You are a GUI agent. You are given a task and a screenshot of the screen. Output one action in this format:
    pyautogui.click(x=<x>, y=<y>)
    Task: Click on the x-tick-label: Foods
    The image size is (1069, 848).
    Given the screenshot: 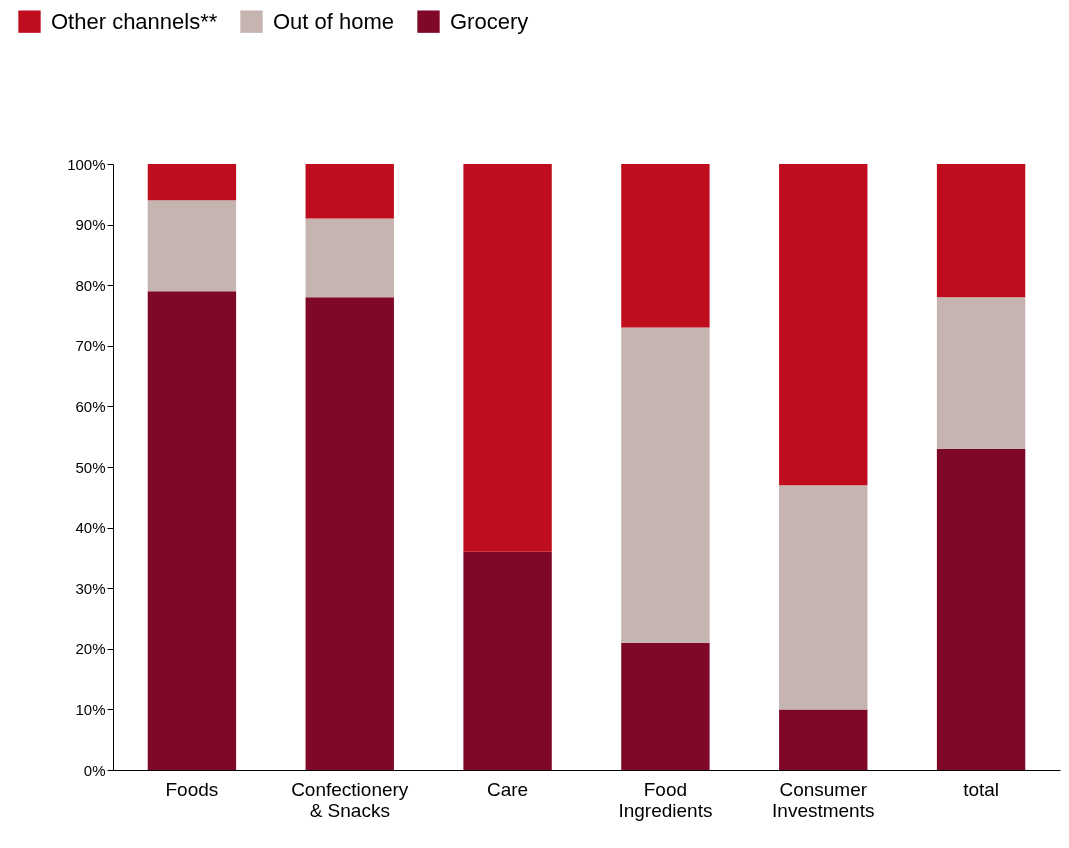 What is the action you would take?
    pyautogui.click(x=192, y=789)
    